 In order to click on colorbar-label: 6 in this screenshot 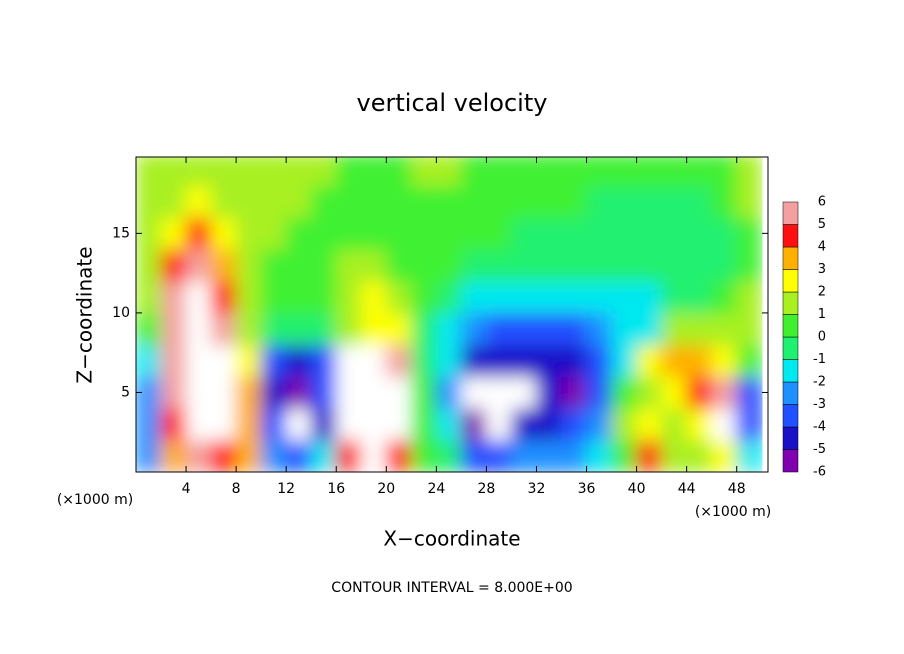, I will do `click(822, 202)`.